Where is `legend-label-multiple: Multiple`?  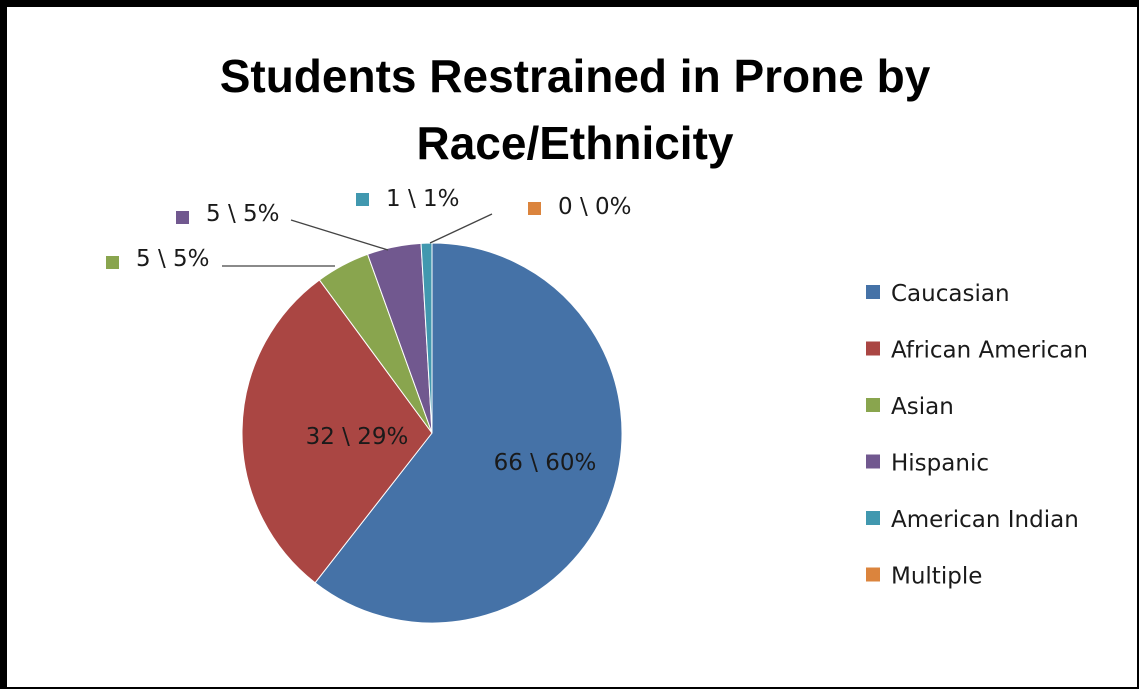 legend-label-multiple: Multiple is located at coordinates (936, 577).